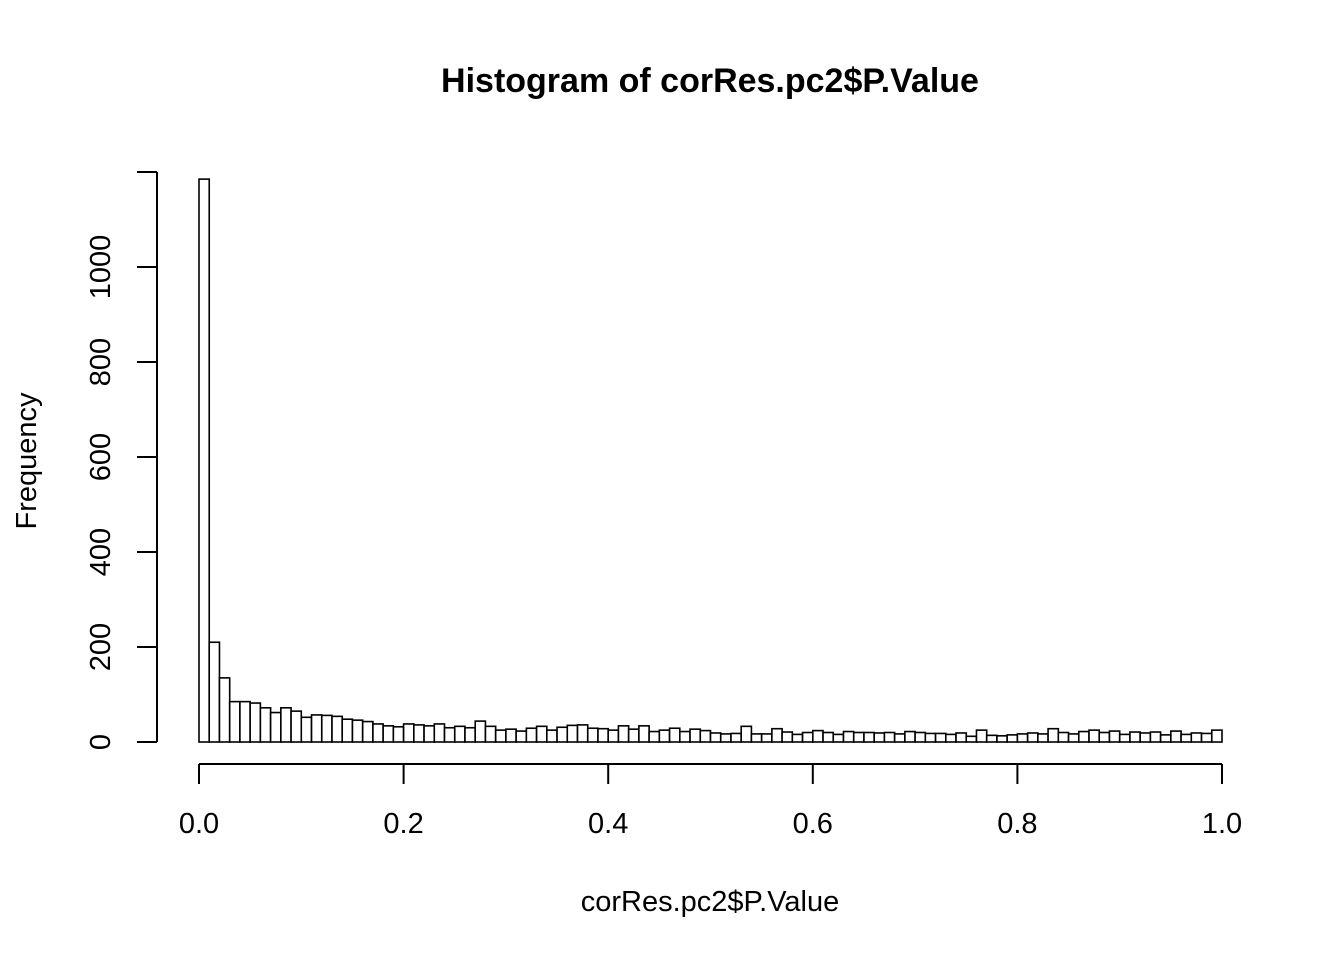 The image size is (1344, 960). What do you see at coordinates (101, 457) in the screenshot?
I see `y-tick-label: 600` at bounding box center [101, 457].